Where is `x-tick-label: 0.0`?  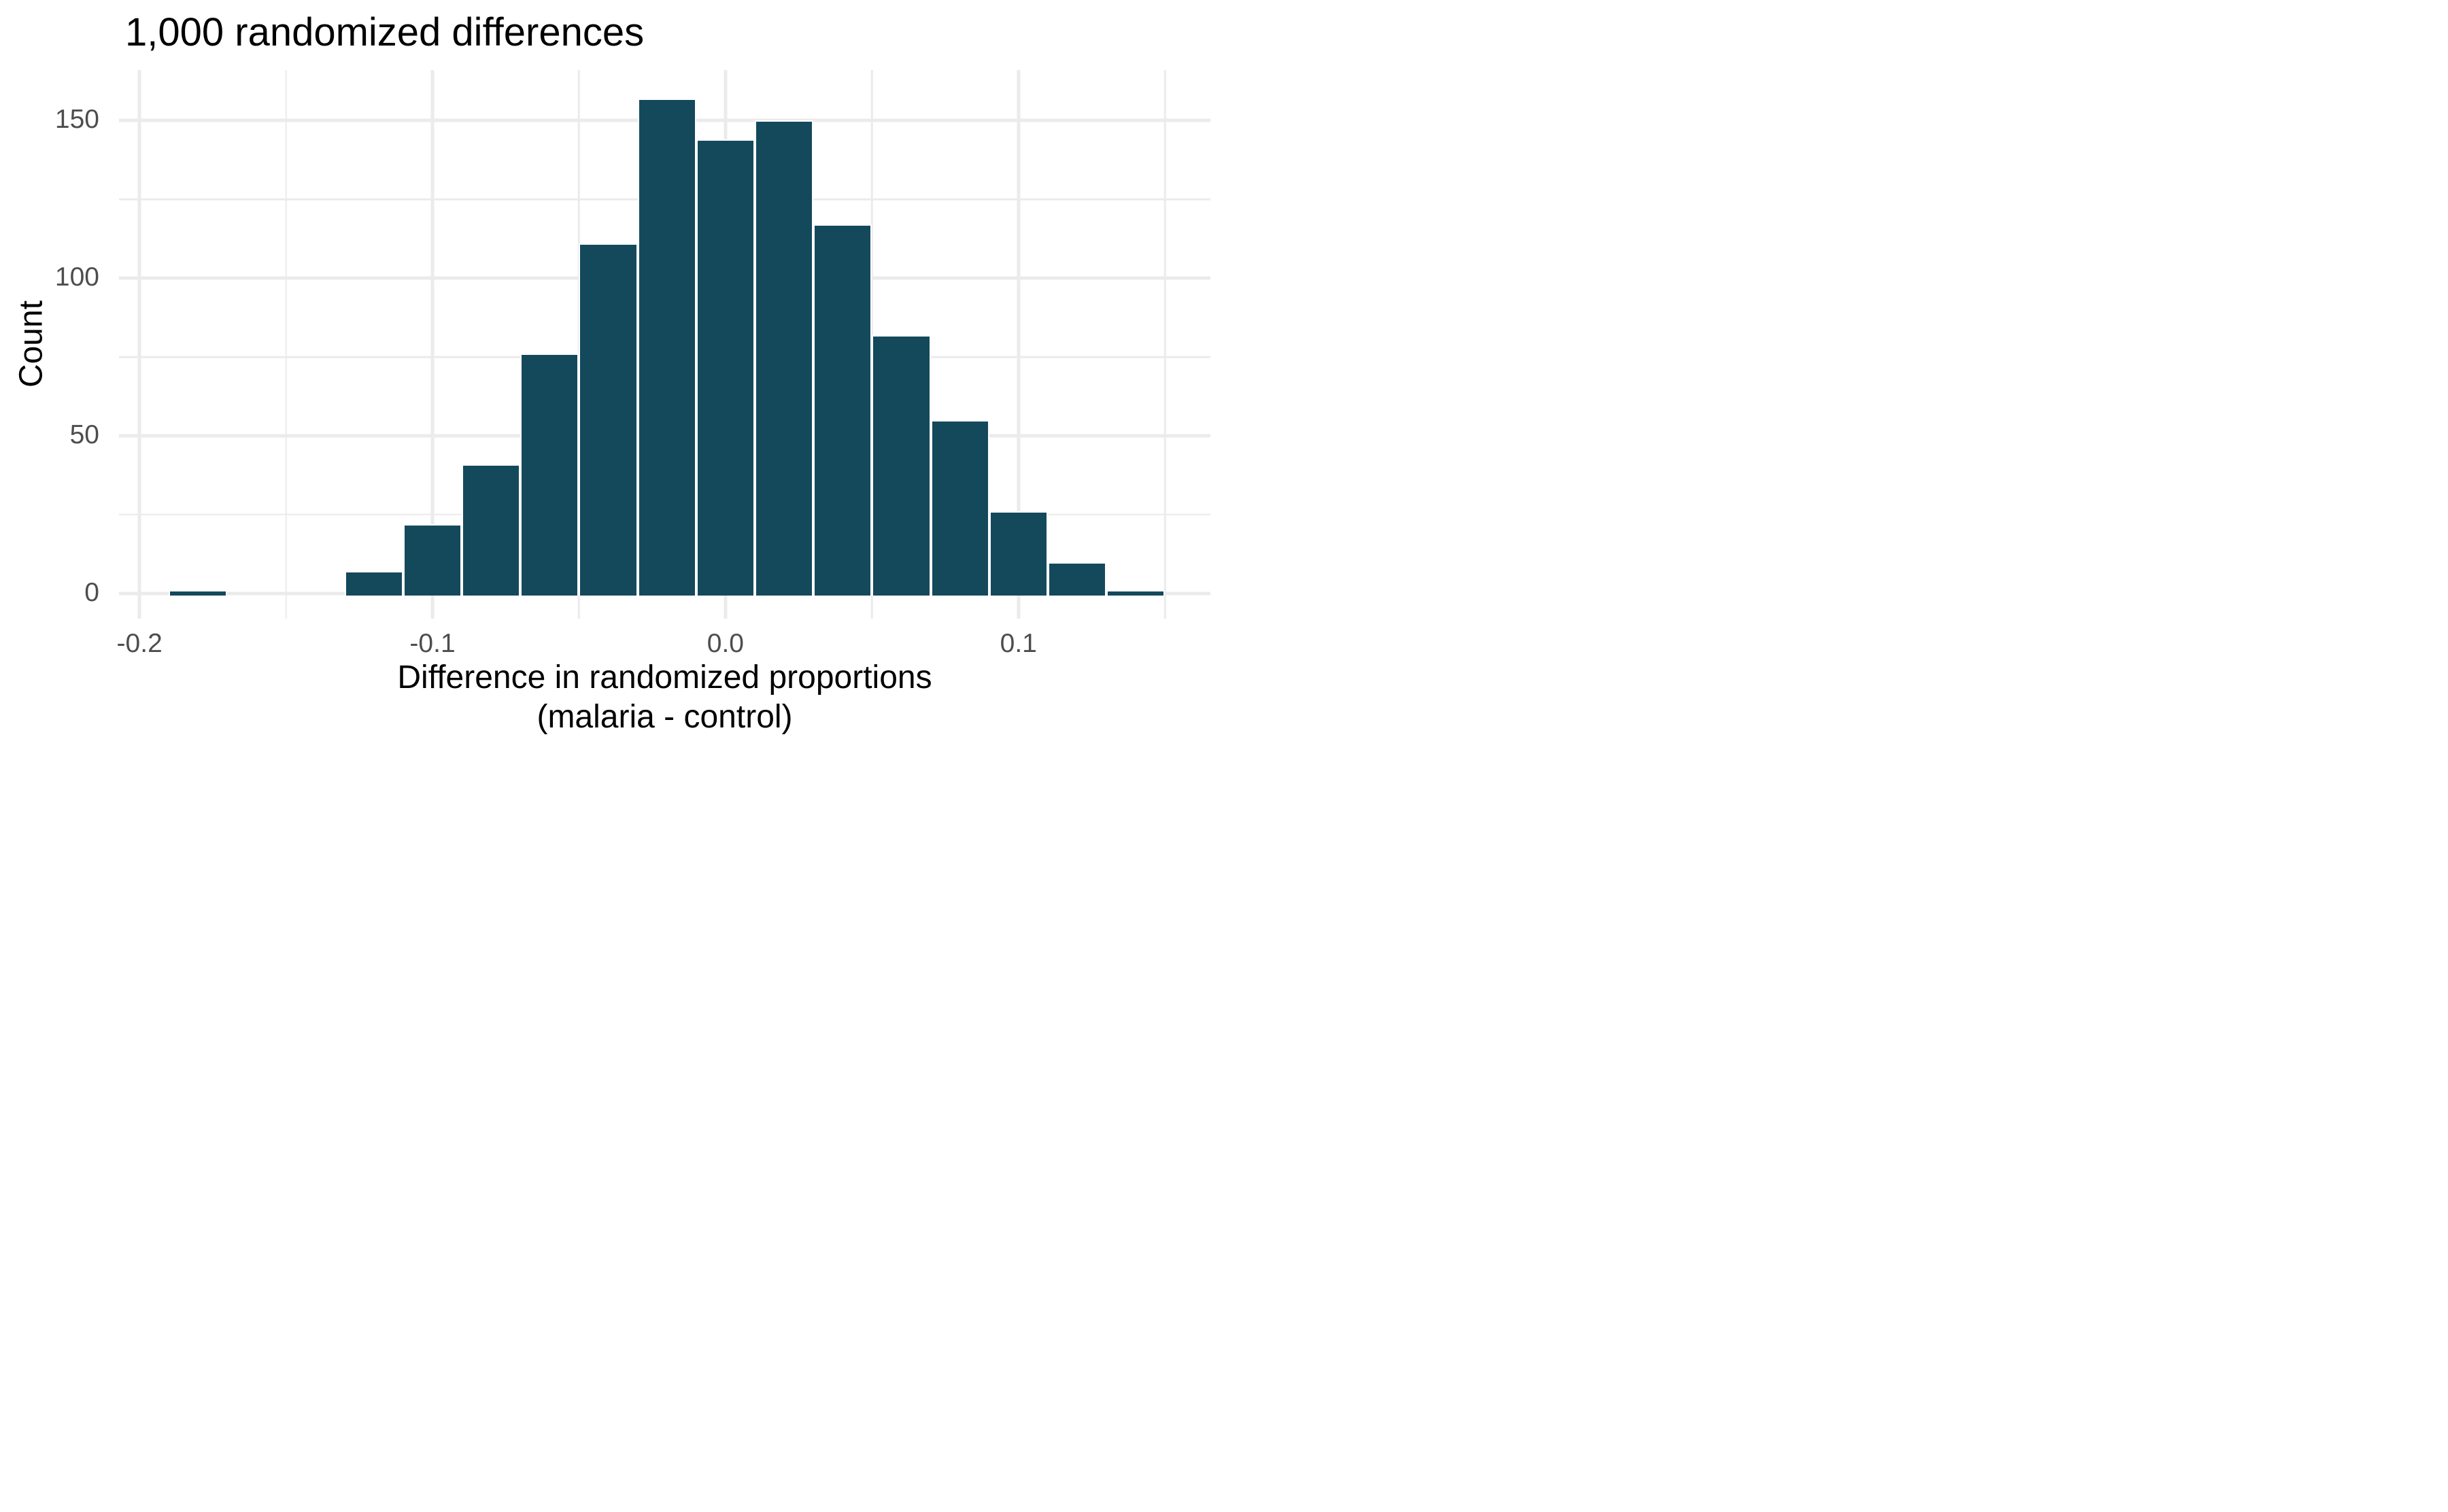
x-tick-label: 0.0 is located at coordinates (726, 643).